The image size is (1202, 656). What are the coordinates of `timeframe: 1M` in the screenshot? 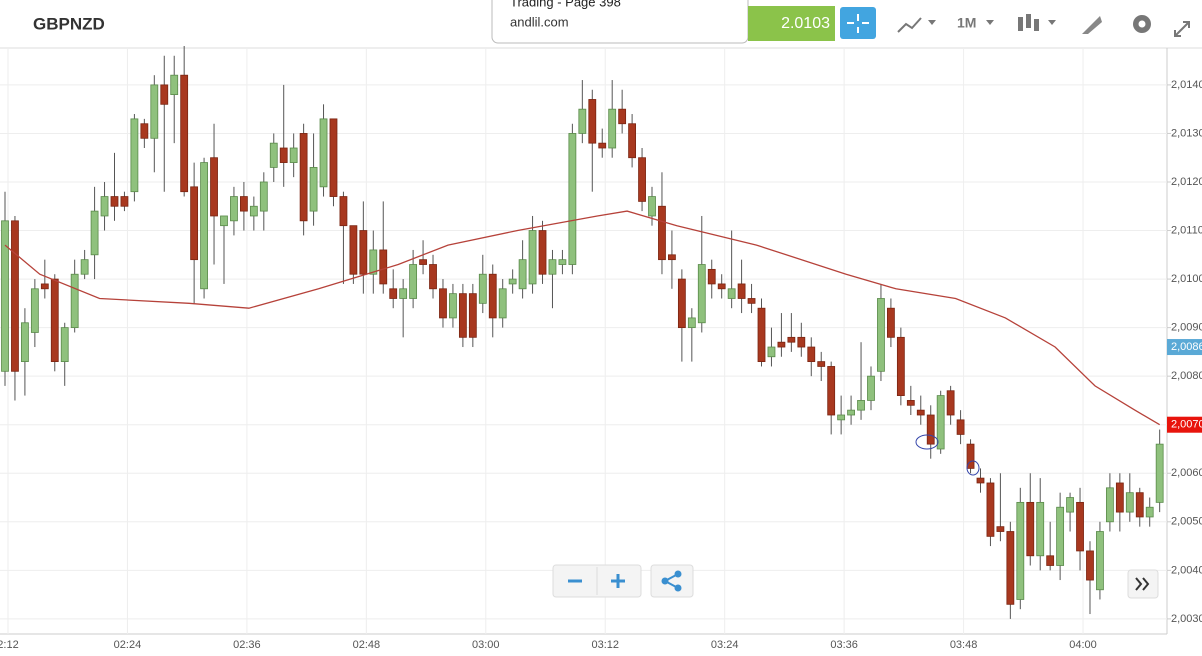 It's located at (966, 23).